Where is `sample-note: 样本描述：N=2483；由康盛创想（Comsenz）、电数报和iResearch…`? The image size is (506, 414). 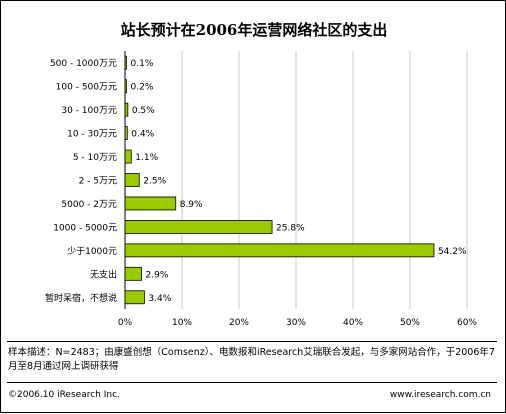 sample-note: 样本描述：N=2483；由康盛创想（Comsenz）、电数报和iResearch… is located at coordinates (251, 359).